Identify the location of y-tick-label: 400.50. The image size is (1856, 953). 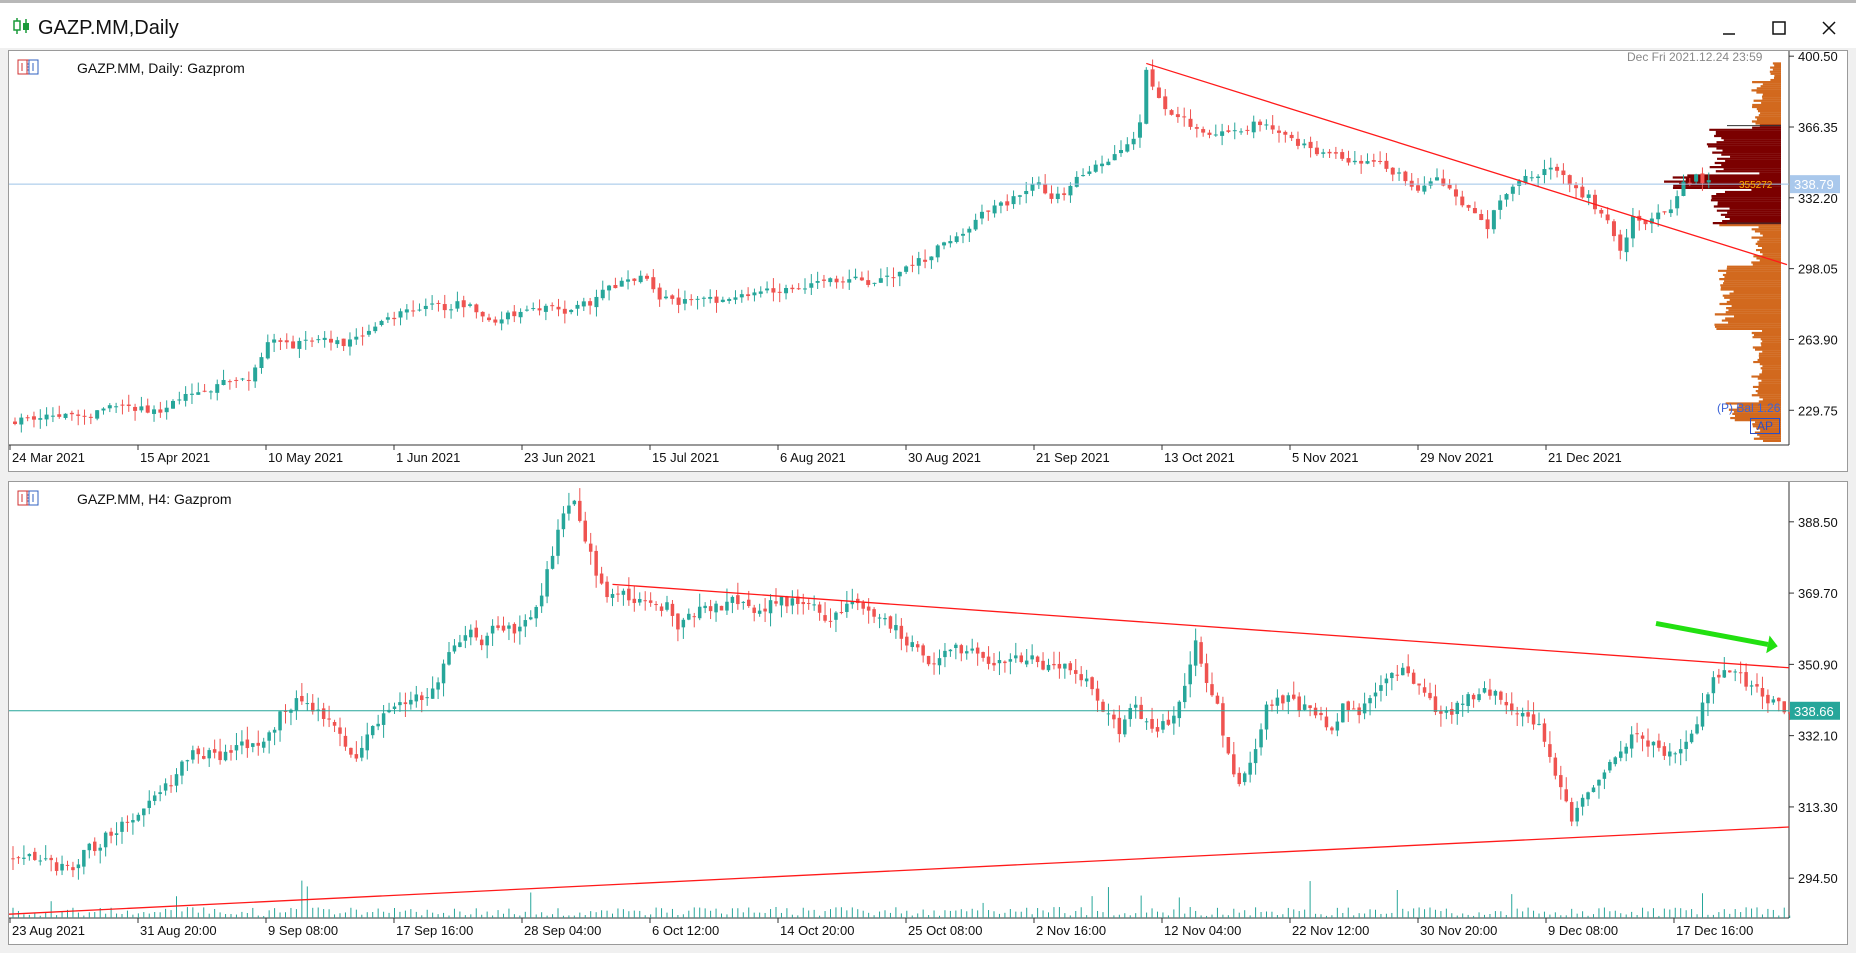
(1818, 57).